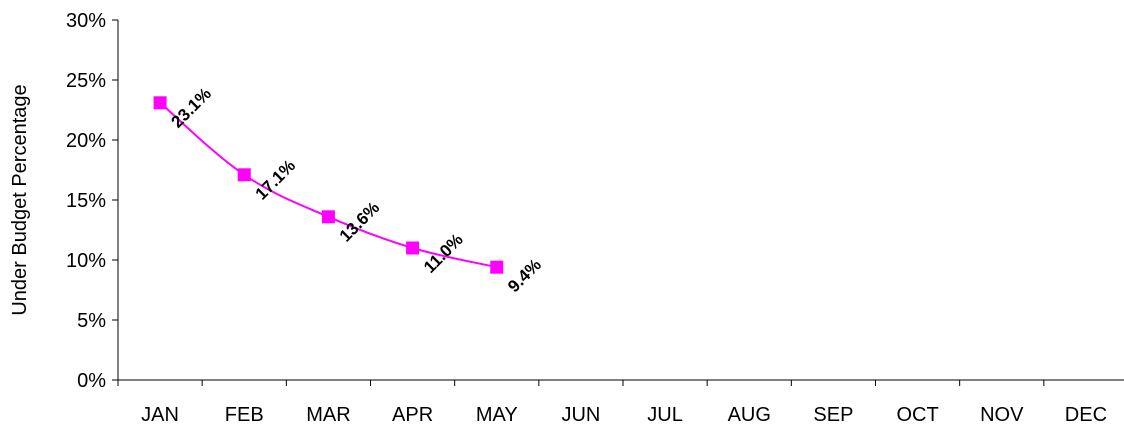 The width and height of the screenshot is (1124, 432). Describe the element at coordinates (917, 415) in the screenshot. I see `x-tick-label: OCT` at that location.